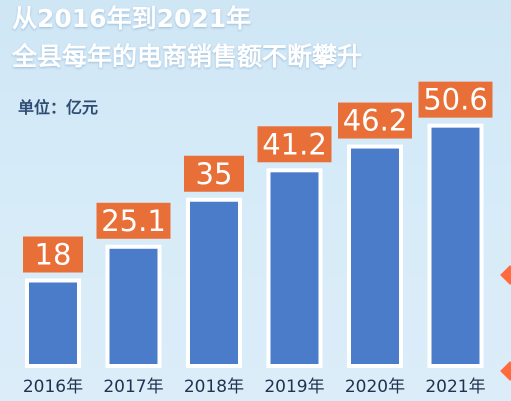  I want to click on x-tick-label: 2018年, so click(214, 387).